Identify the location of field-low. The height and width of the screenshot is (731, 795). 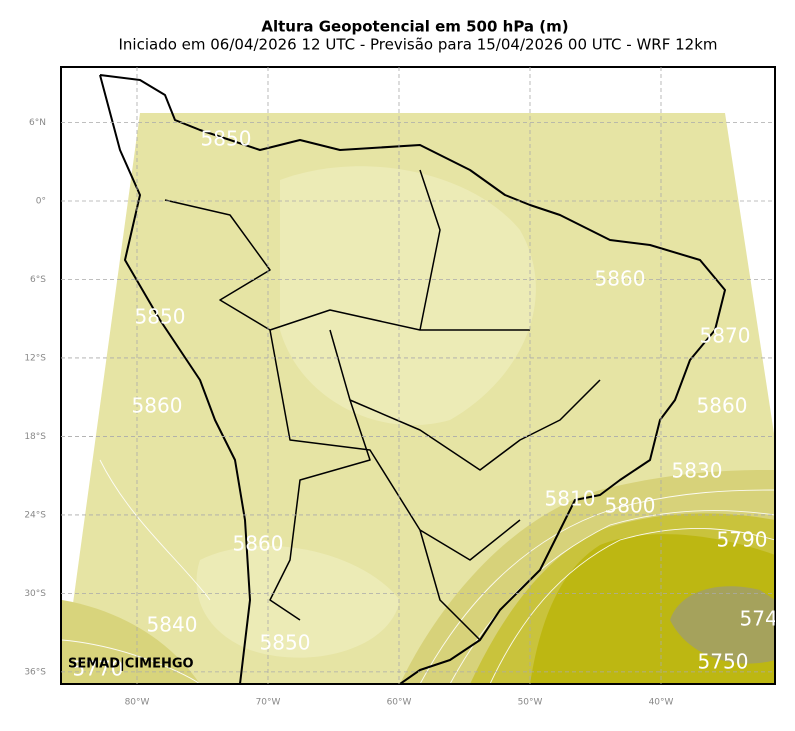
(722, 625).